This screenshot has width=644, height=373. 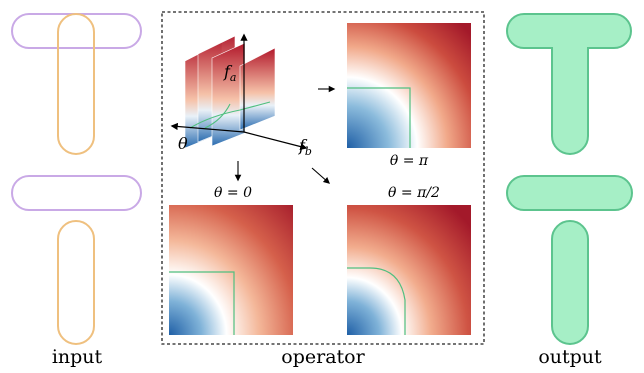 I want to click on fa-axis-label: fa, so click(x=230, y=73).